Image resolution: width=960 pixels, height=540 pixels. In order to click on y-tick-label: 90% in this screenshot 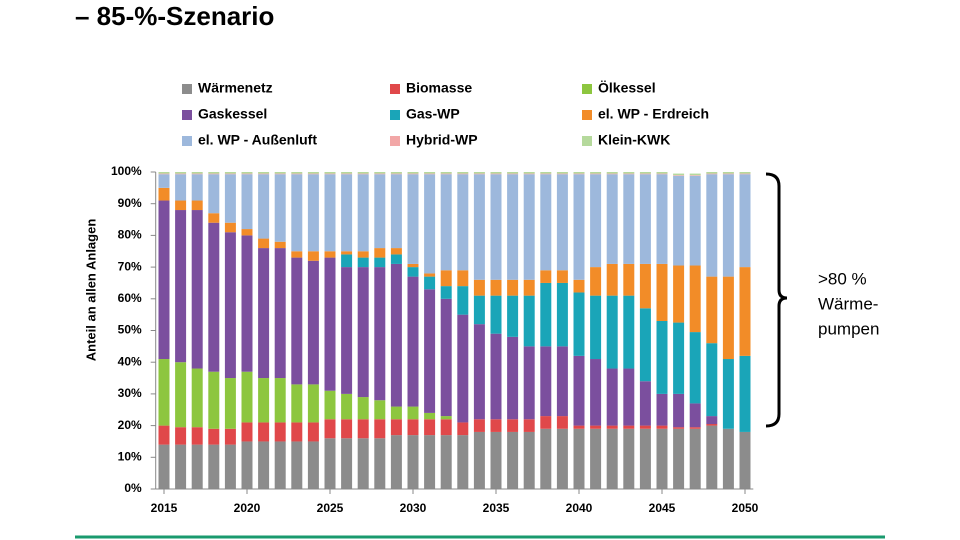, I will do `click(130, 203)`.